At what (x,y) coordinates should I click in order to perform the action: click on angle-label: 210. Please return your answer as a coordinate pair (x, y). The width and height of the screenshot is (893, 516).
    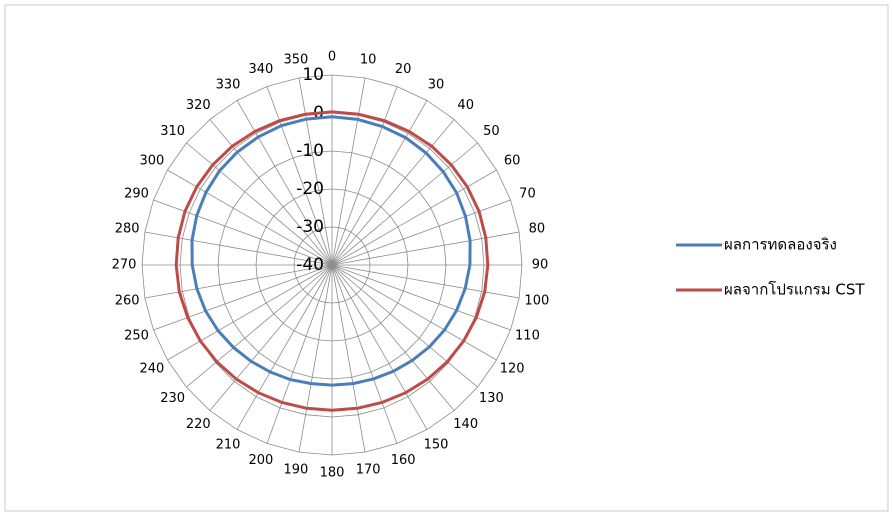
    Looking at the image, I should click on (228, 445).